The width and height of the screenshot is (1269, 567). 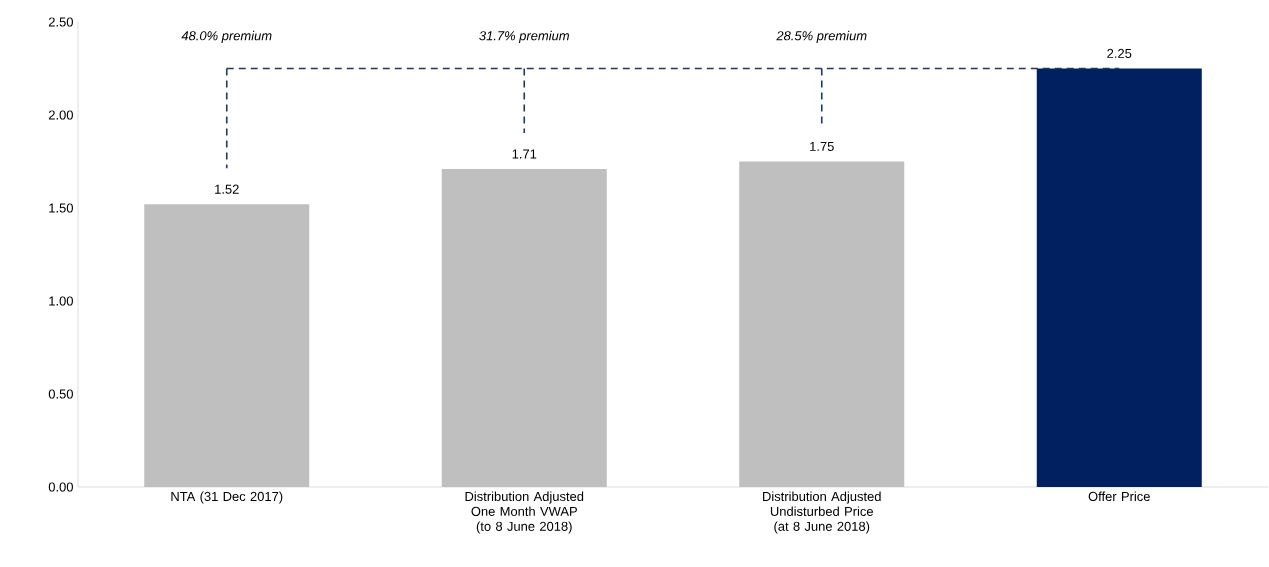 What do you see at coordinates (227, 497) in the screenshot?
I see `x-tick-label: NTA (31 Dec 2017)` at bounding box center [227, 497].